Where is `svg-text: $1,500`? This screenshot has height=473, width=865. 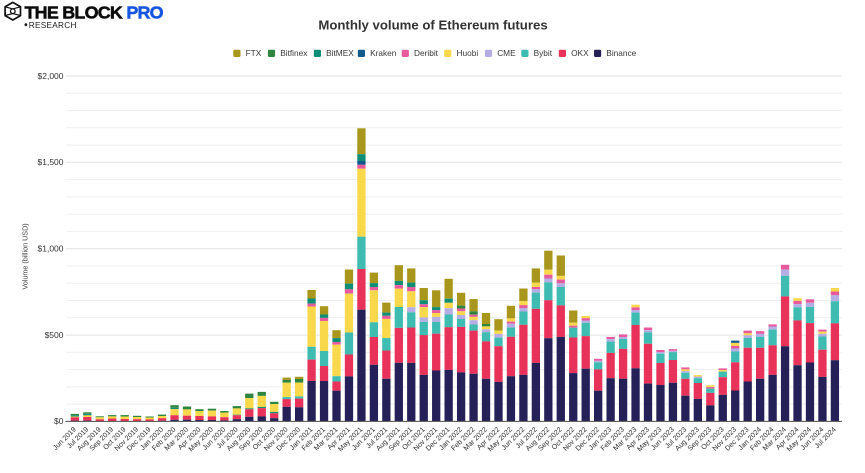
svg-text: $1,500 is located at coordinates (51, 162).